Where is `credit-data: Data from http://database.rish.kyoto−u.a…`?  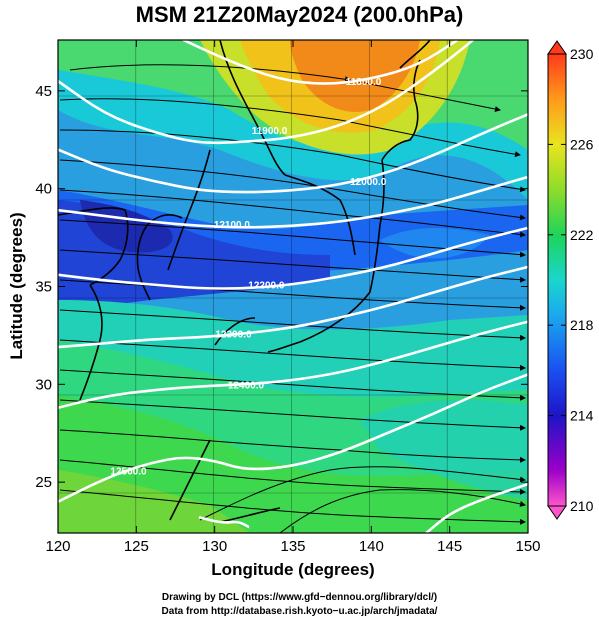
credit-data: Data from http://database.rish.kyoto−u.a… is located at coordinates (299, 611).